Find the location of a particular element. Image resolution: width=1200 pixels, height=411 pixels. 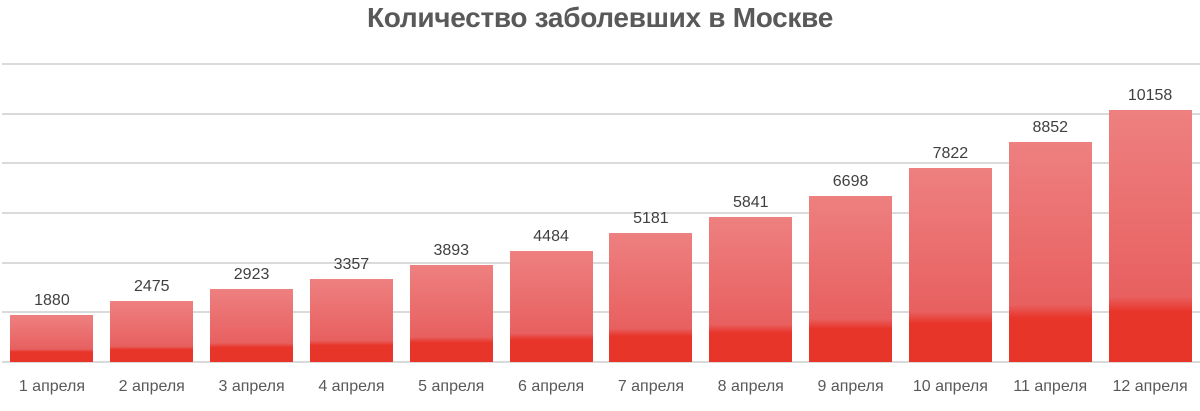

data-label: 6698 is located at coordinates (850, 181).